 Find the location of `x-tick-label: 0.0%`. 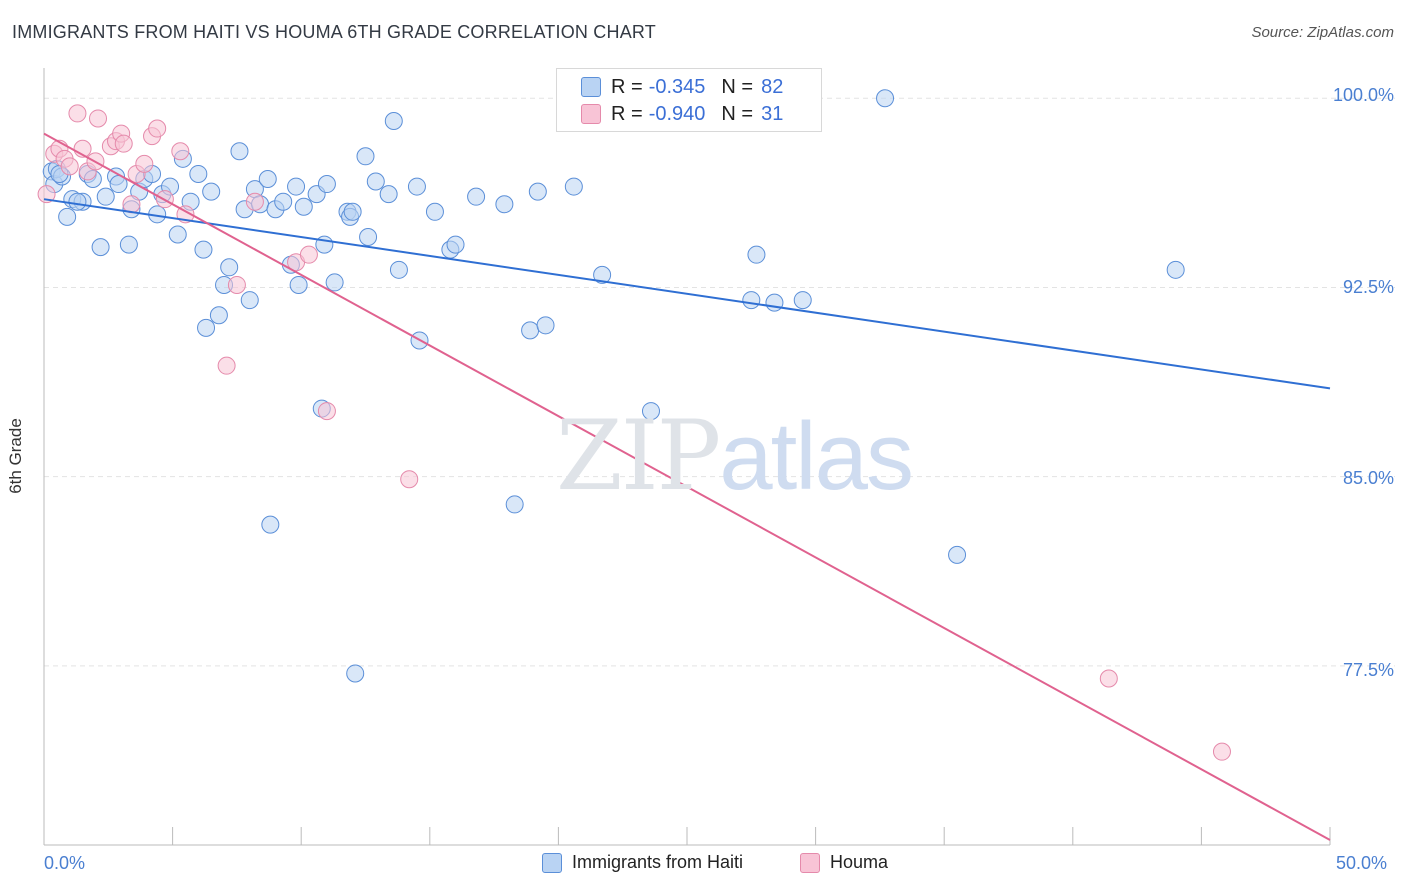

x-tick-label: 0.0% is located at coordinates (65, 863).